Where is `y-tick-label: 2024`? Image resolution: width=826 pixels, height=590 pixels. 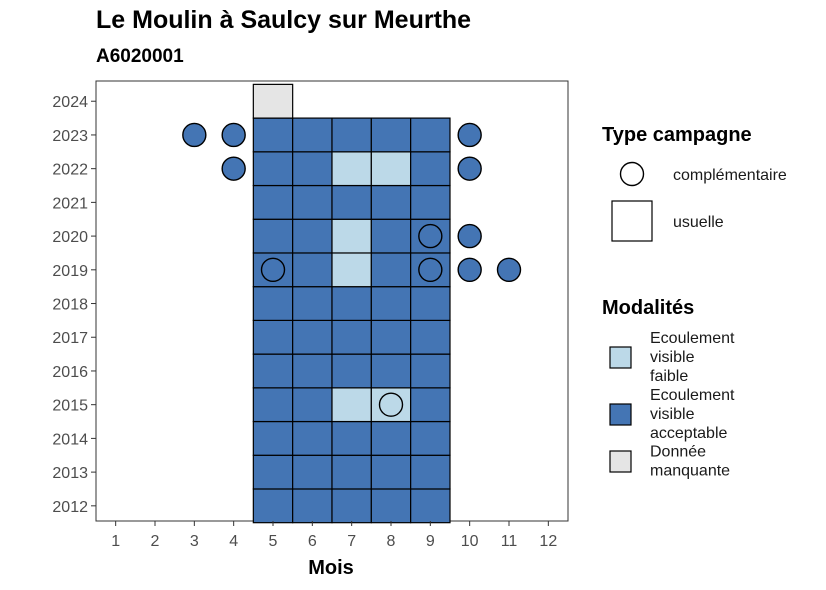 y-tick-label: 2024 is located at coordinates (70, 102).